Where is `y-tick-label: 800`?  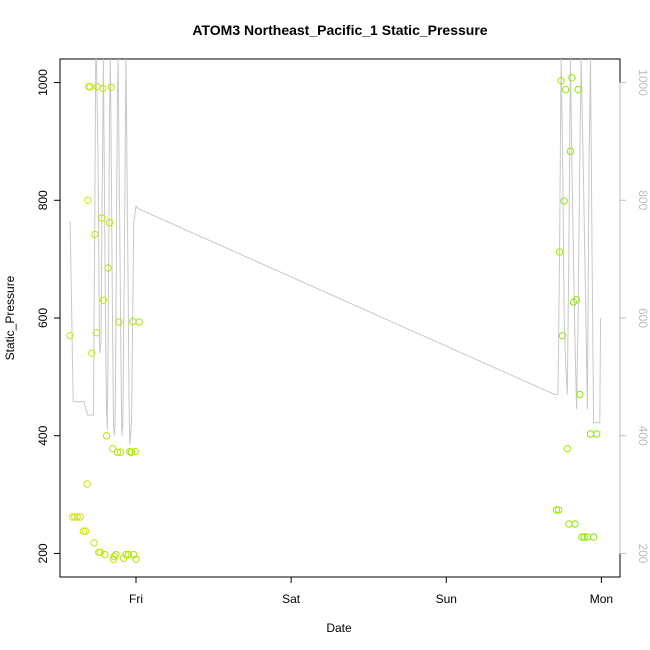
y-tick-label: 800 is located at coordinates (43, 200).